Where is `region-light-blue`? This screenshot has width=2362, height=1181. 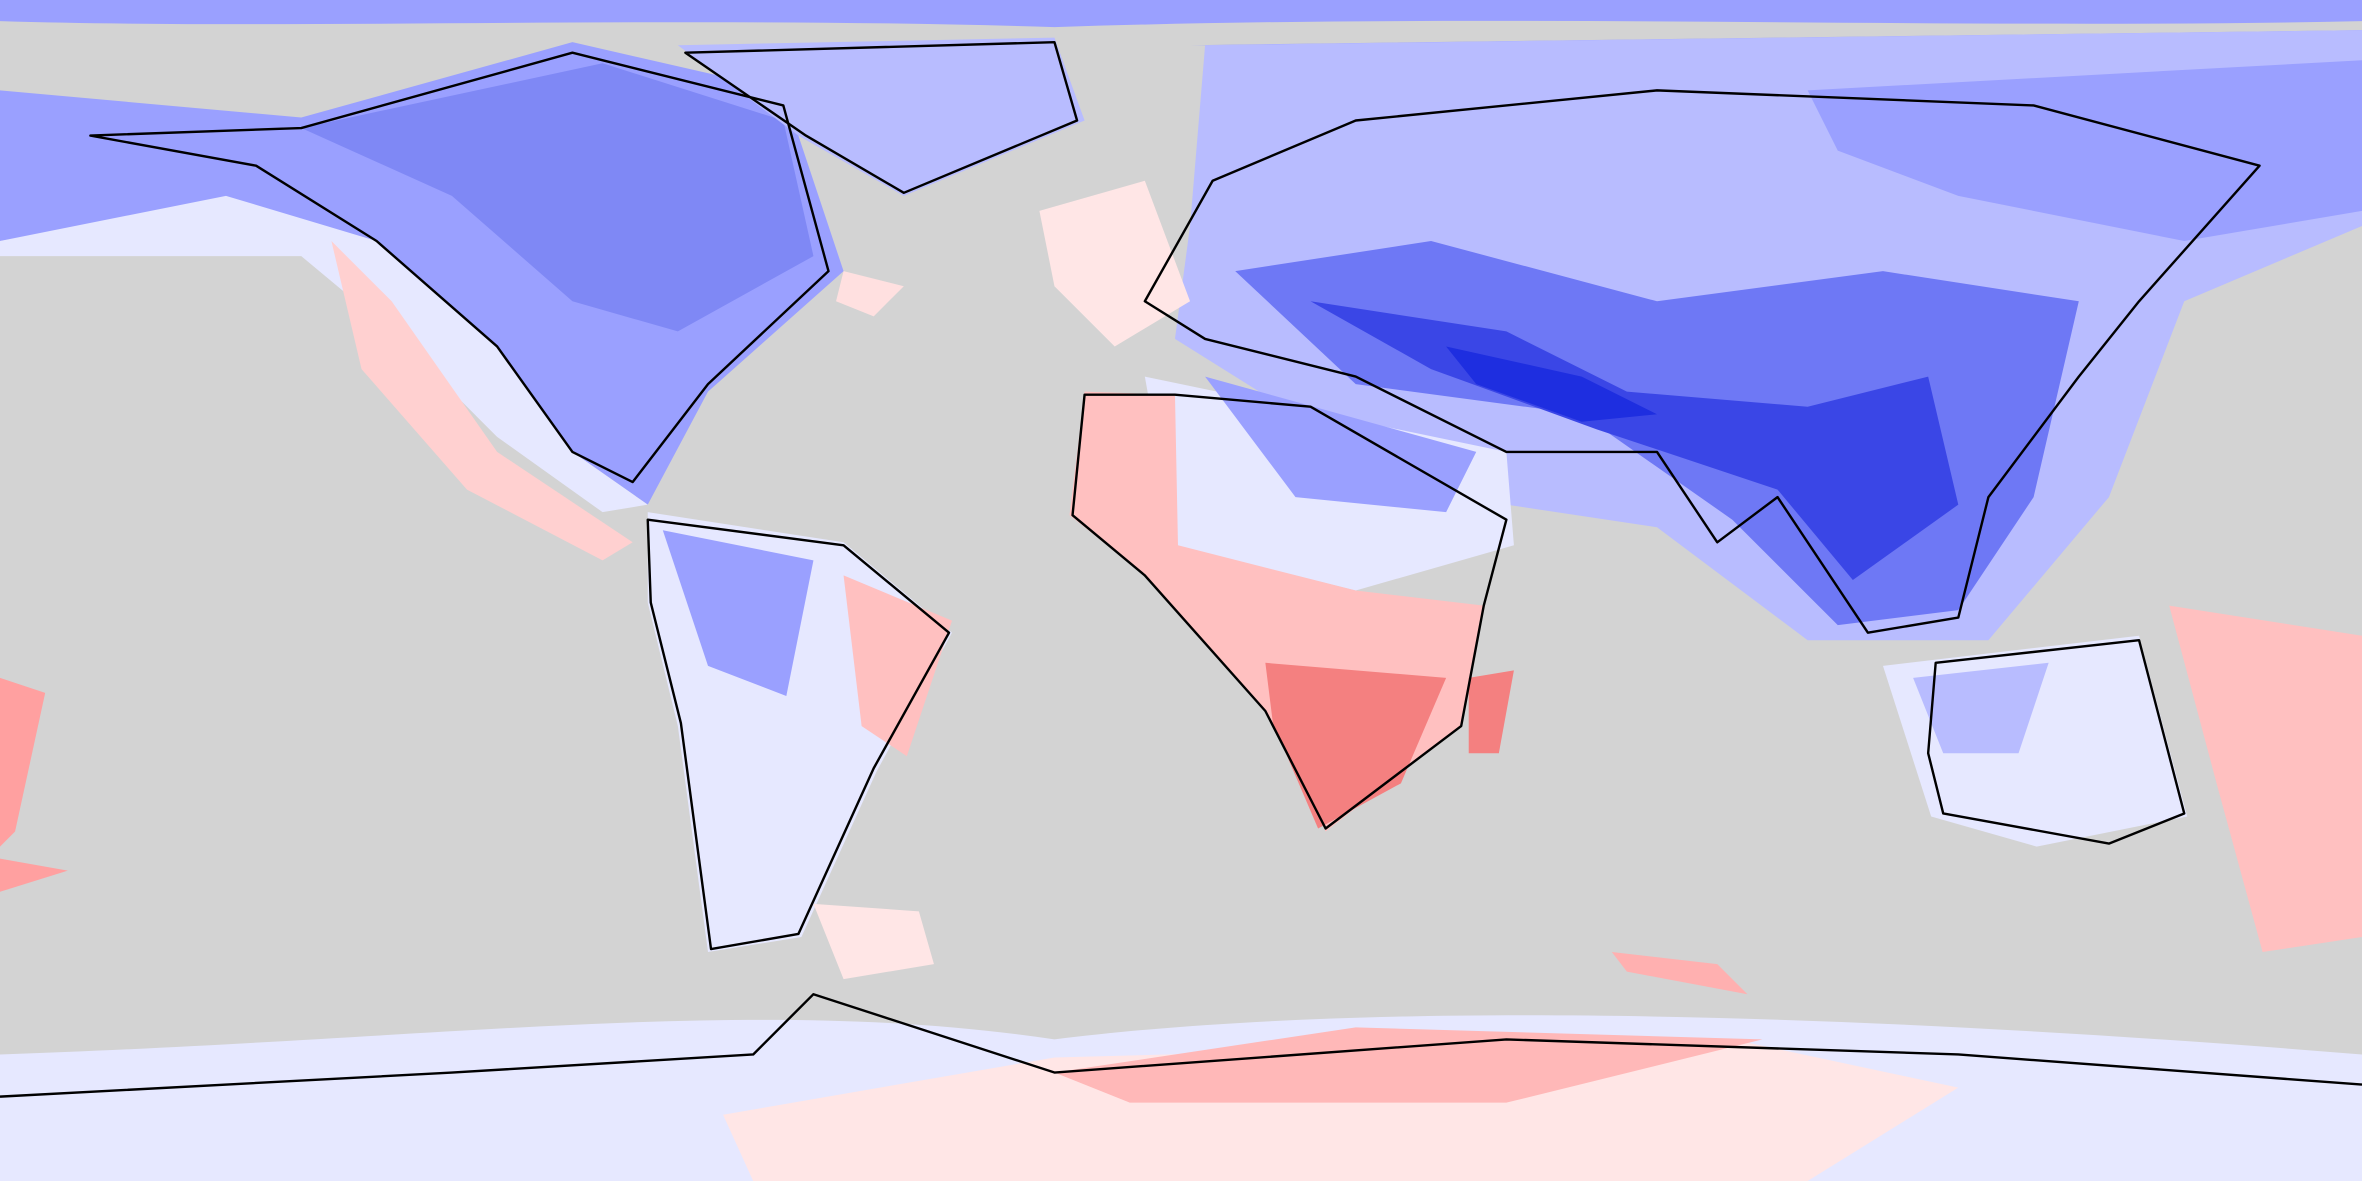 region-light-blue is located at coordinates (324, 354).